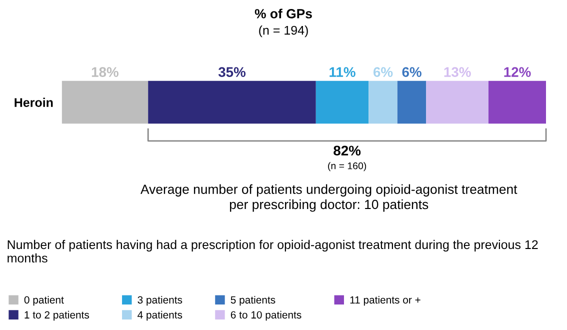 The height and width of the screenshot is (330, 567). I want to click on chart-subtitle: (n = 194), so click(283, 32).